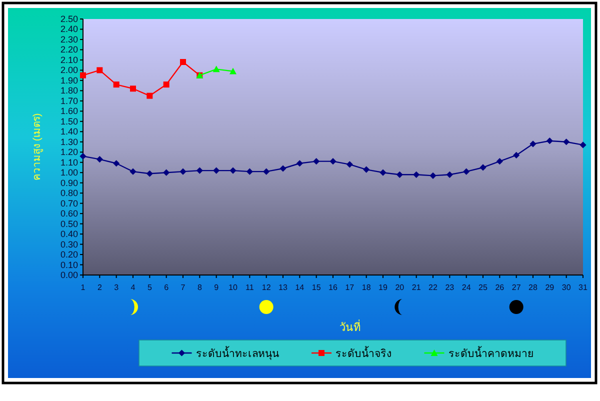 Image resolution: width=600 pixels, height=401 pixels. Describe the element at coordinates (333, 287) in the screenshot. I see `x-tick-label: 16` at that location.